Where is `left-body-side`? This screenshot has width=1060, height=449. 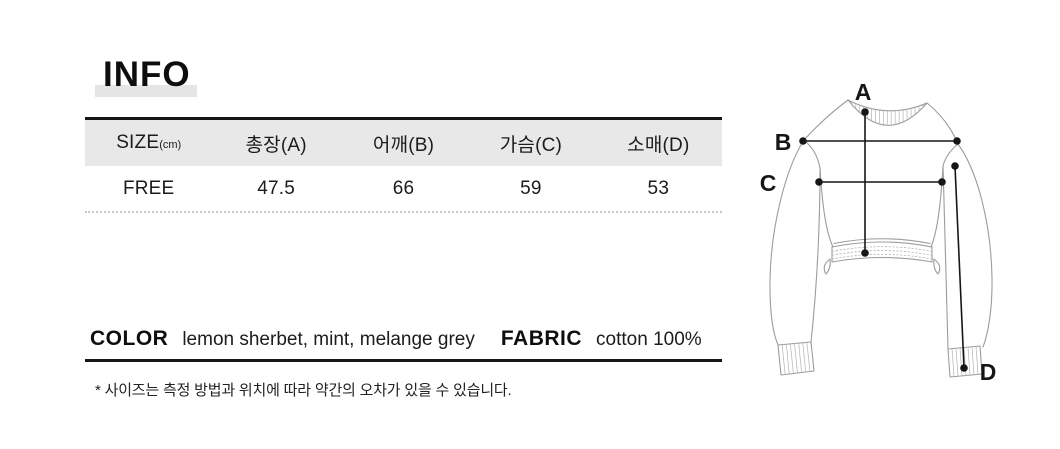
left-body-side is located at coordinates (826, 207).